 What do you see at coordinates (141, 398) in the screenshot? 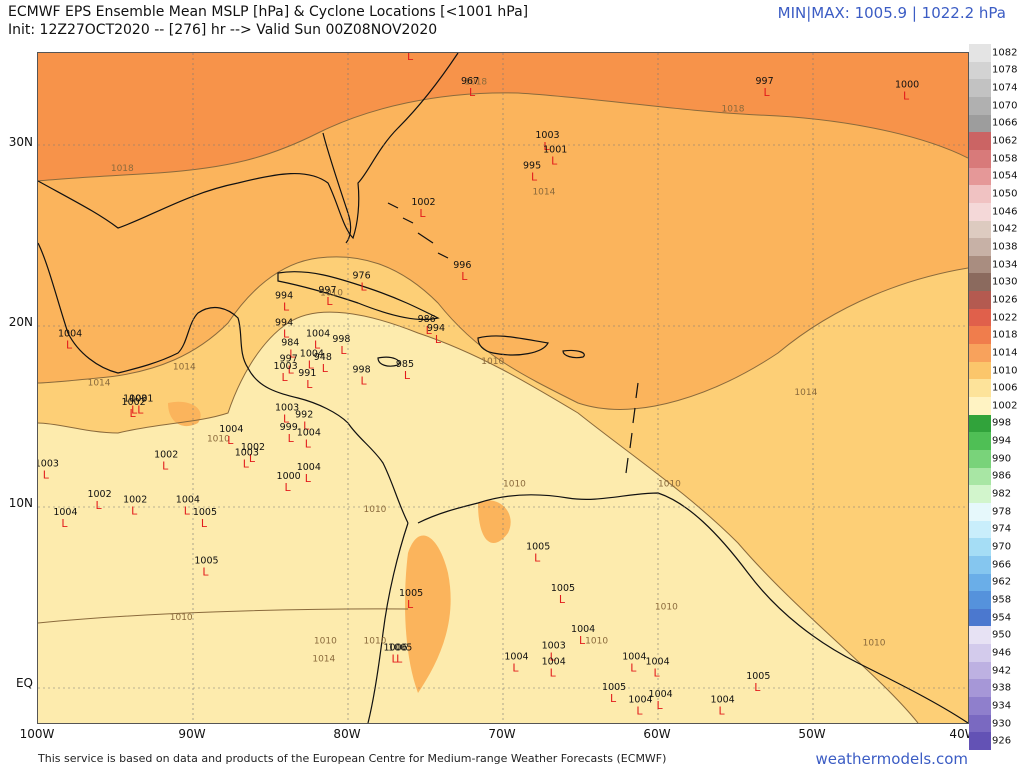
I see `low-pressure-value: 1001` at bounding box center [141, 398].